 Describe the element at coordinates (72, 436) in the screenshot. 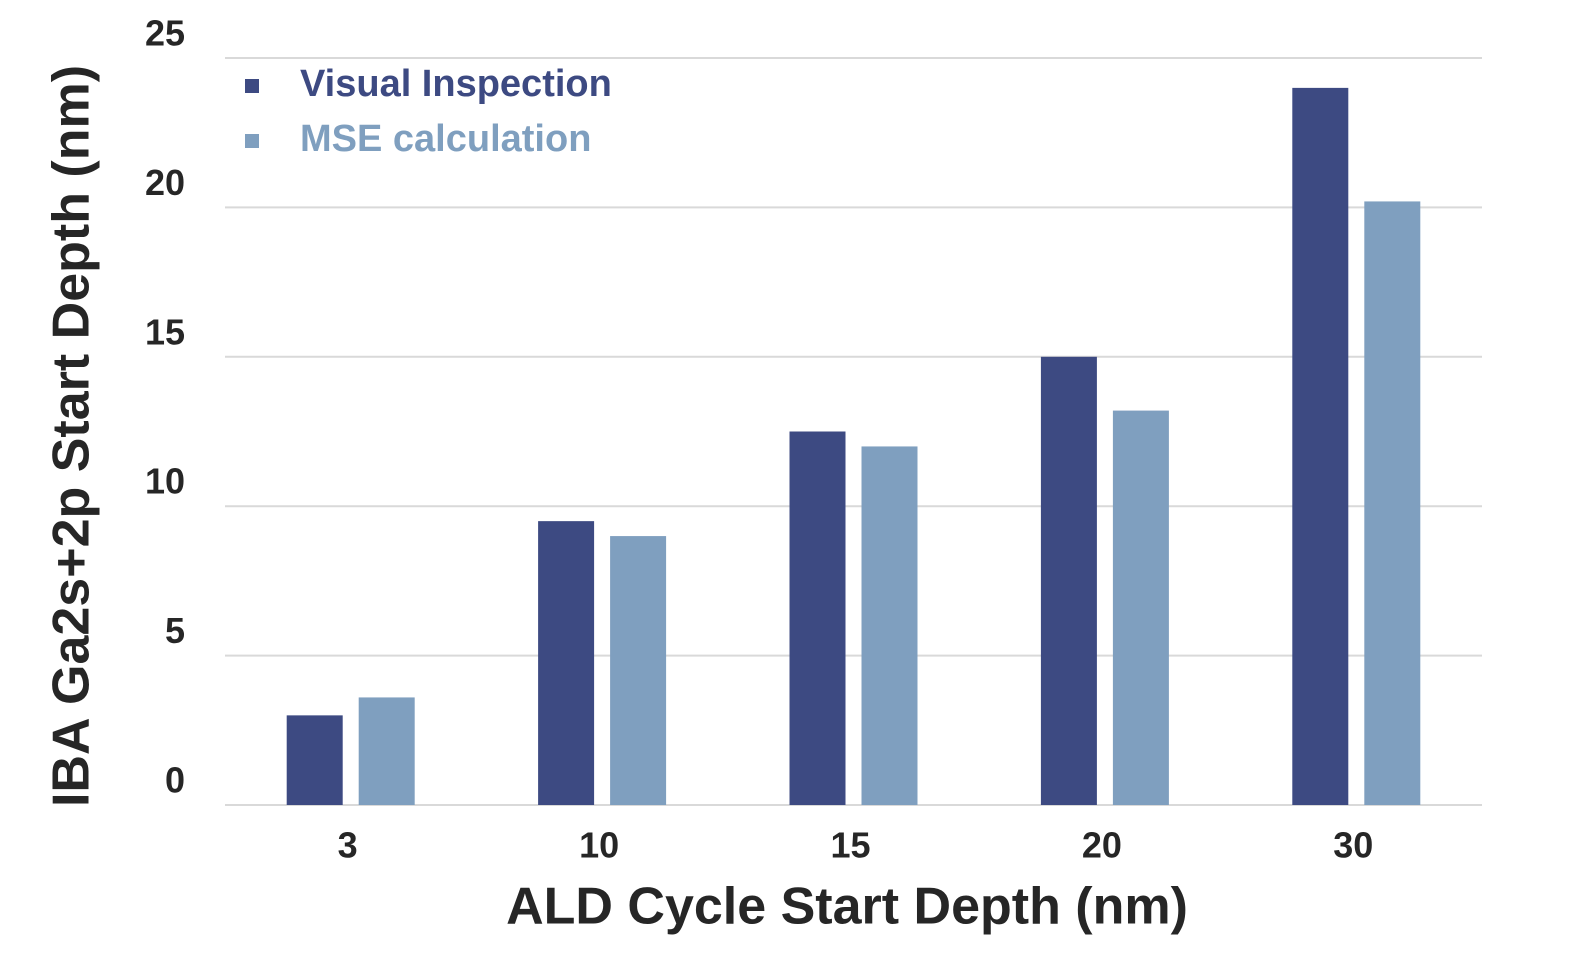

I see `y-axis-title: IBA Ga2s+2p Start Depth (nm)` at that location.